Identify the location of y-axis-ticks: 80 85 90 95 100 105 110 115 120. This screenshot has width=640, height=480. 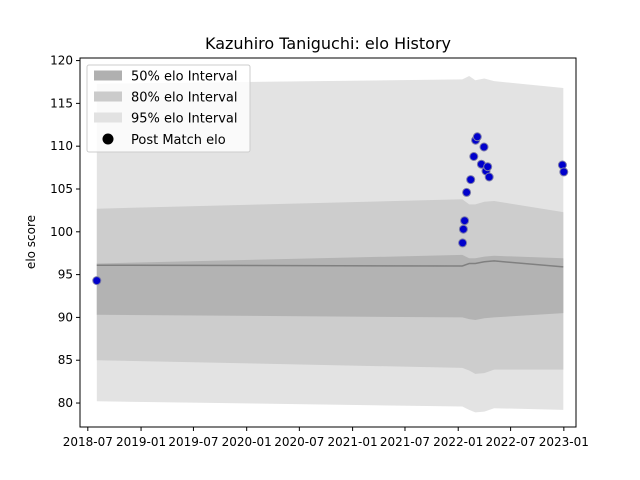
(65, 232).